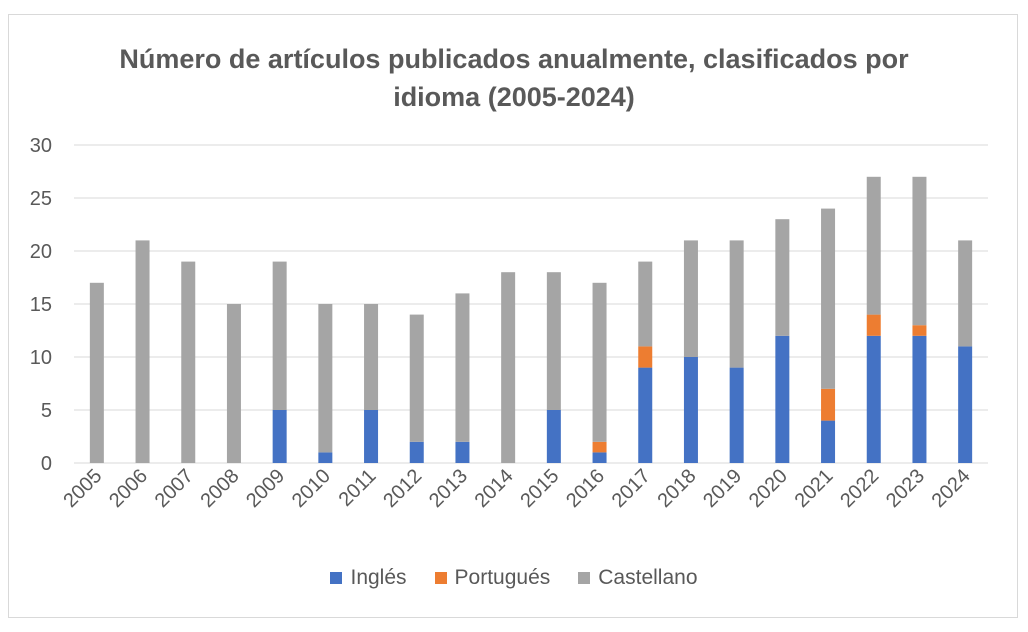 The image size is (1028, 632). I want to click on bar-2018-castellano, so click(690, 298).